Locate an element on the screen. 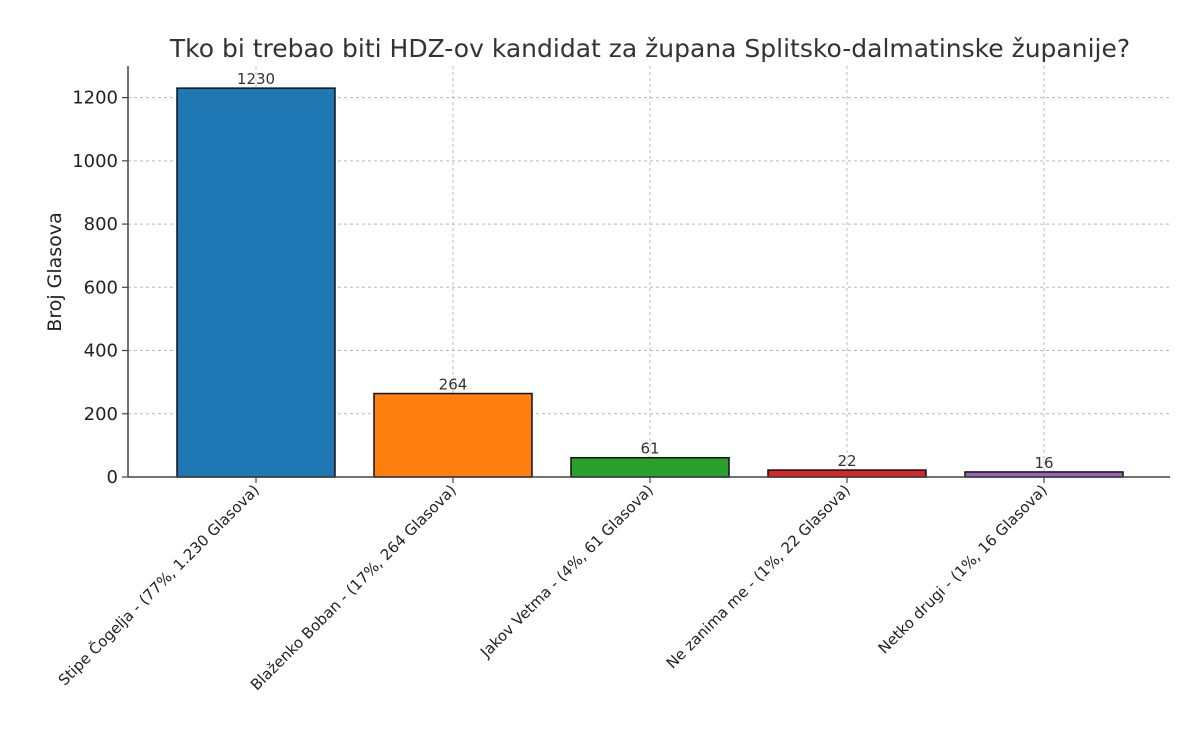 This screenshot has height=733, width=1200. y-tick-label: 600 is located at coordinates (101, 287).